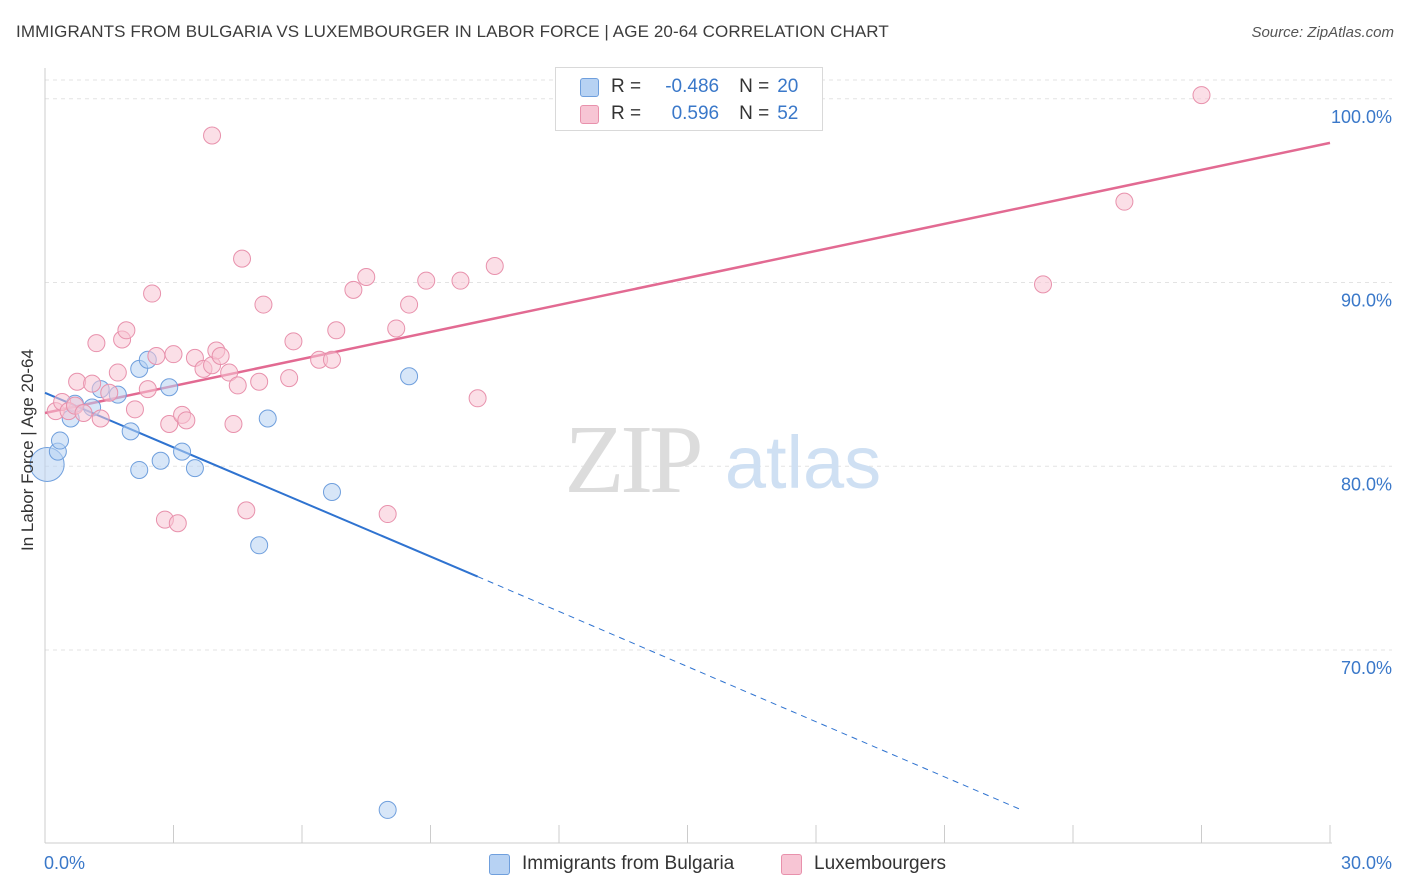  What do you see at coordinates (749, 693) in the screenshot?
I see `trend-line-bulgaria-extrapolated` at bounding box center [749, 693].